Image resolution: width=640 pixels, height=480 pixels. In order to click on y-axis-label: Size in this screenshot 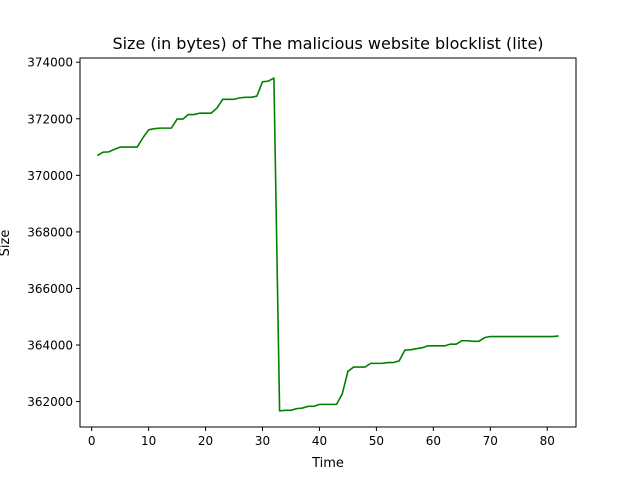, I will do `click(6, 243)`.